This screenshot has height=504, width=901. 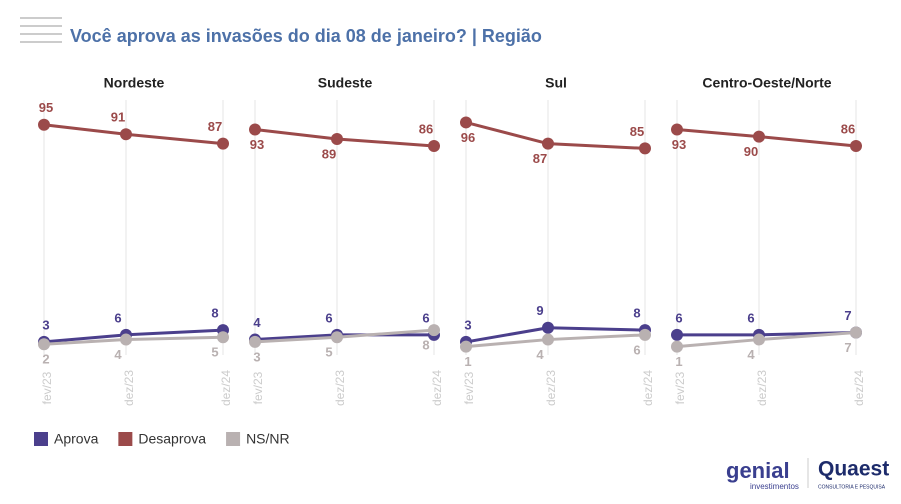 What do you see at coordinates (637, 131) in the screenshot?
I see `data-label: 85` at bounding box center [637, 131].